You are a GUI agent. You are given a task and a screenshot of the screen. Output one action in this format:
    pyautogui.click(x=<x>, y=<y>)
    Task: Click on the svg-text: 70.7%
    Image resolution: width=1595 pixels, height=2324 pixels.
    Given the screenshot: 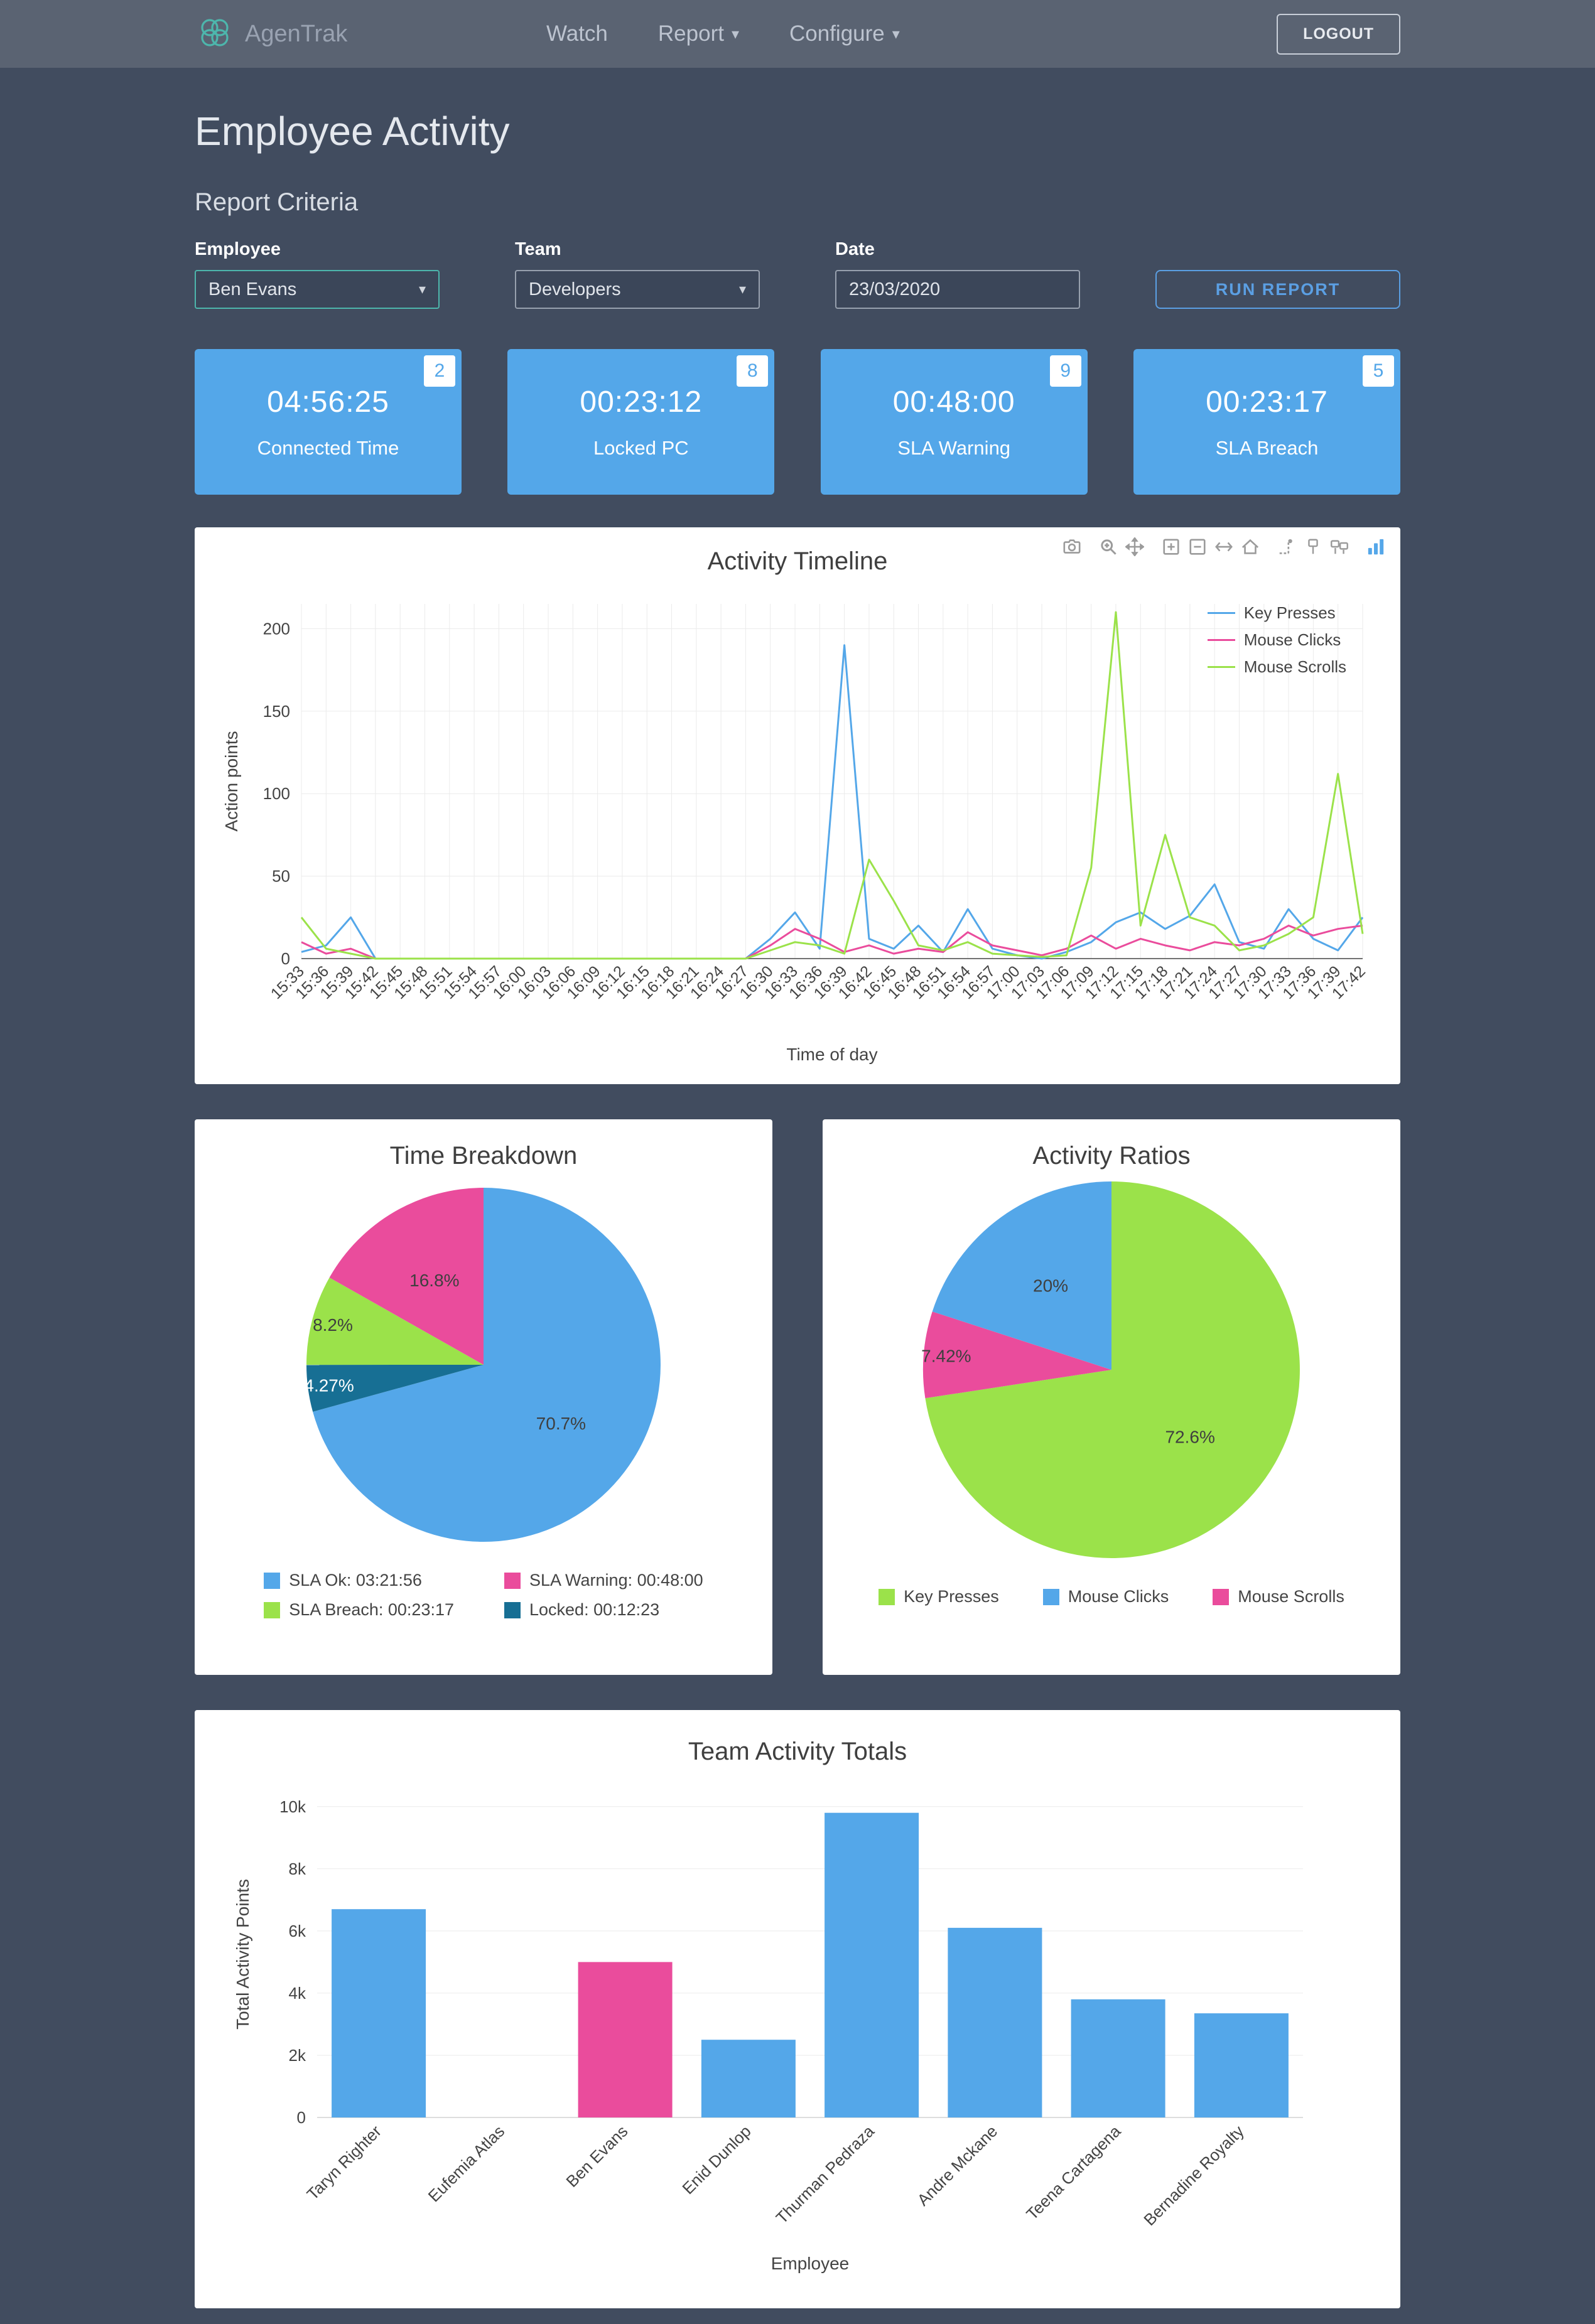 What is the action you would take?
    pyautogui.click(x=561, y=1423)
    